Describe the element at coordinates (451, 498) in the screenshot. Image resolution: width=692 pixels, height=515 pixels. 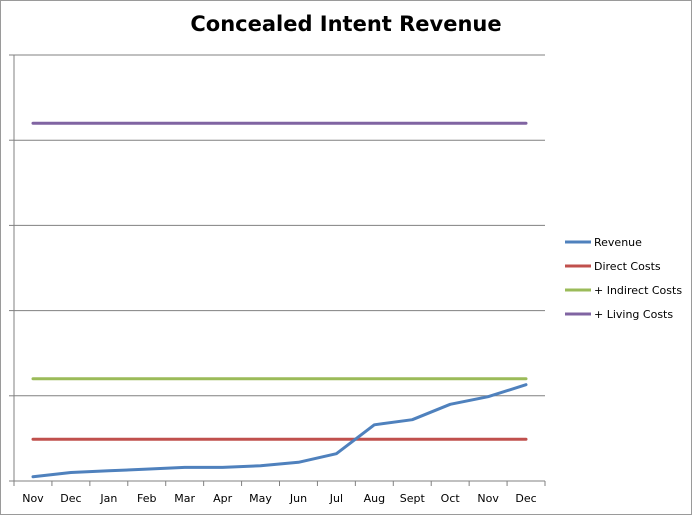
I see `x-tick-label: Oct` at that location.